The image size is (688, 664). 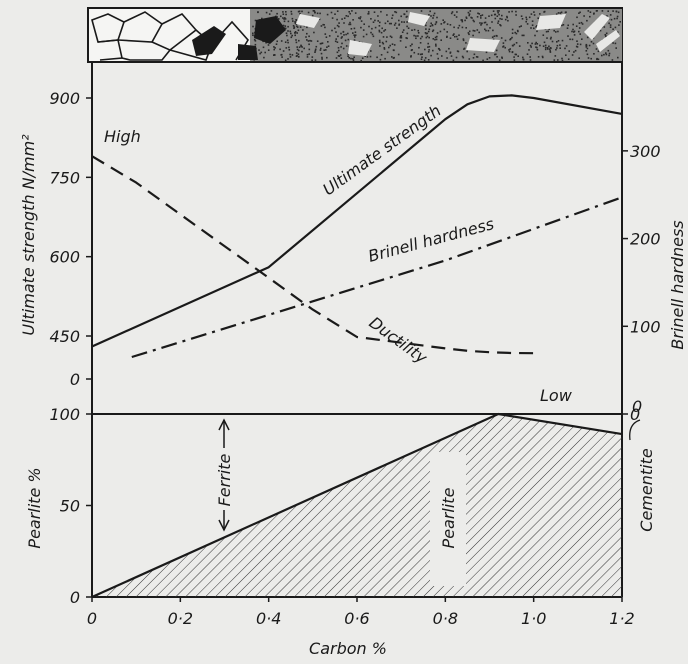 I want to click on y-tick-label: 600, so click(x=64, y=257).